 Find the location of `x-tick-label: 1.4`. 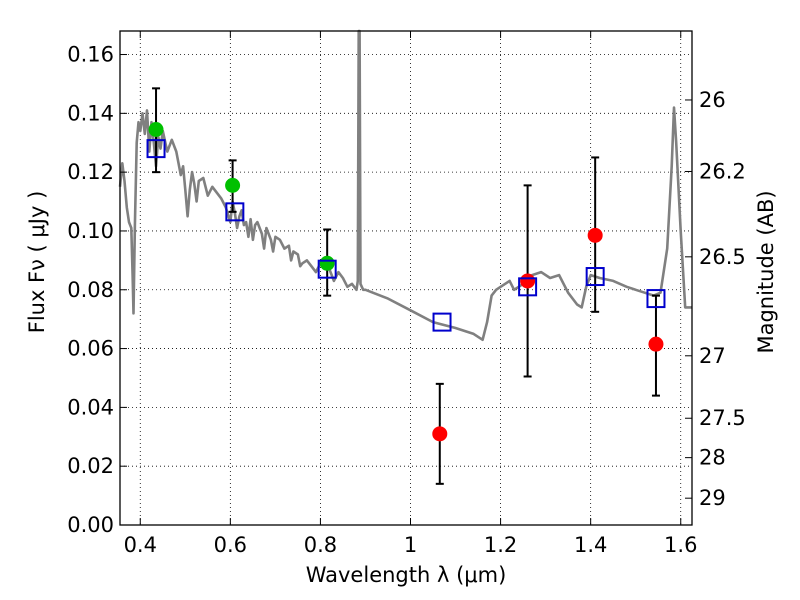

x-tick-label: 1.4 is located at coordinates (590, 545).